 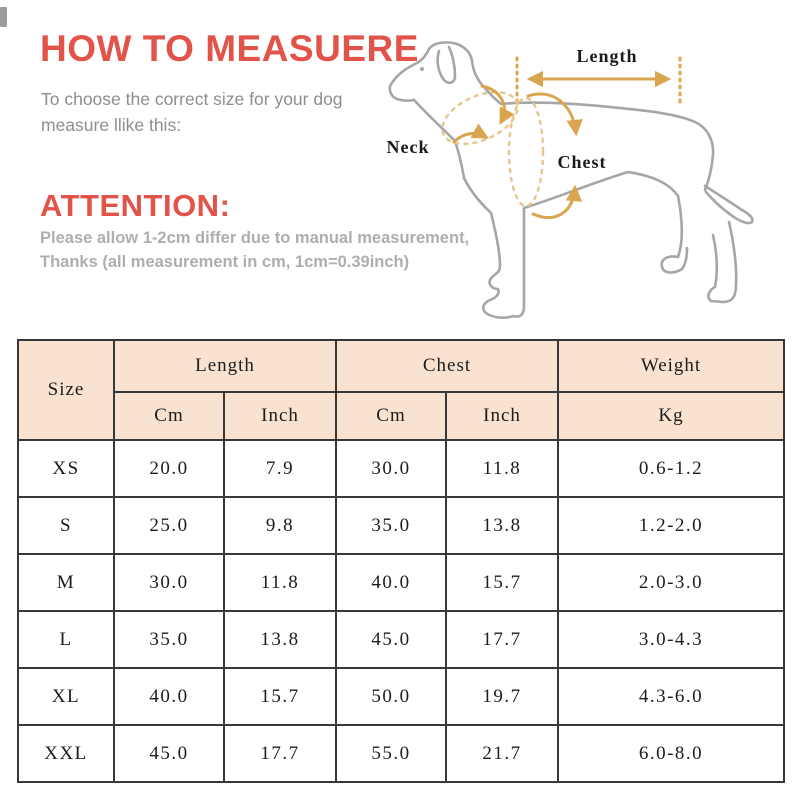 I want to click on cell-length-inch: 15.7, so click(x=280, y=696).